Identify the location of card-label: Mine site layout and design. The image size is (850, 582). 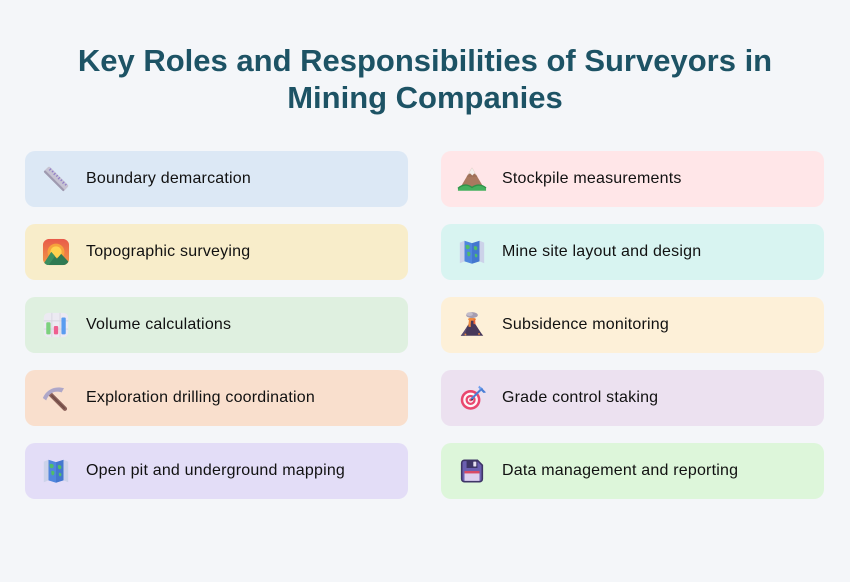
(602, 251).